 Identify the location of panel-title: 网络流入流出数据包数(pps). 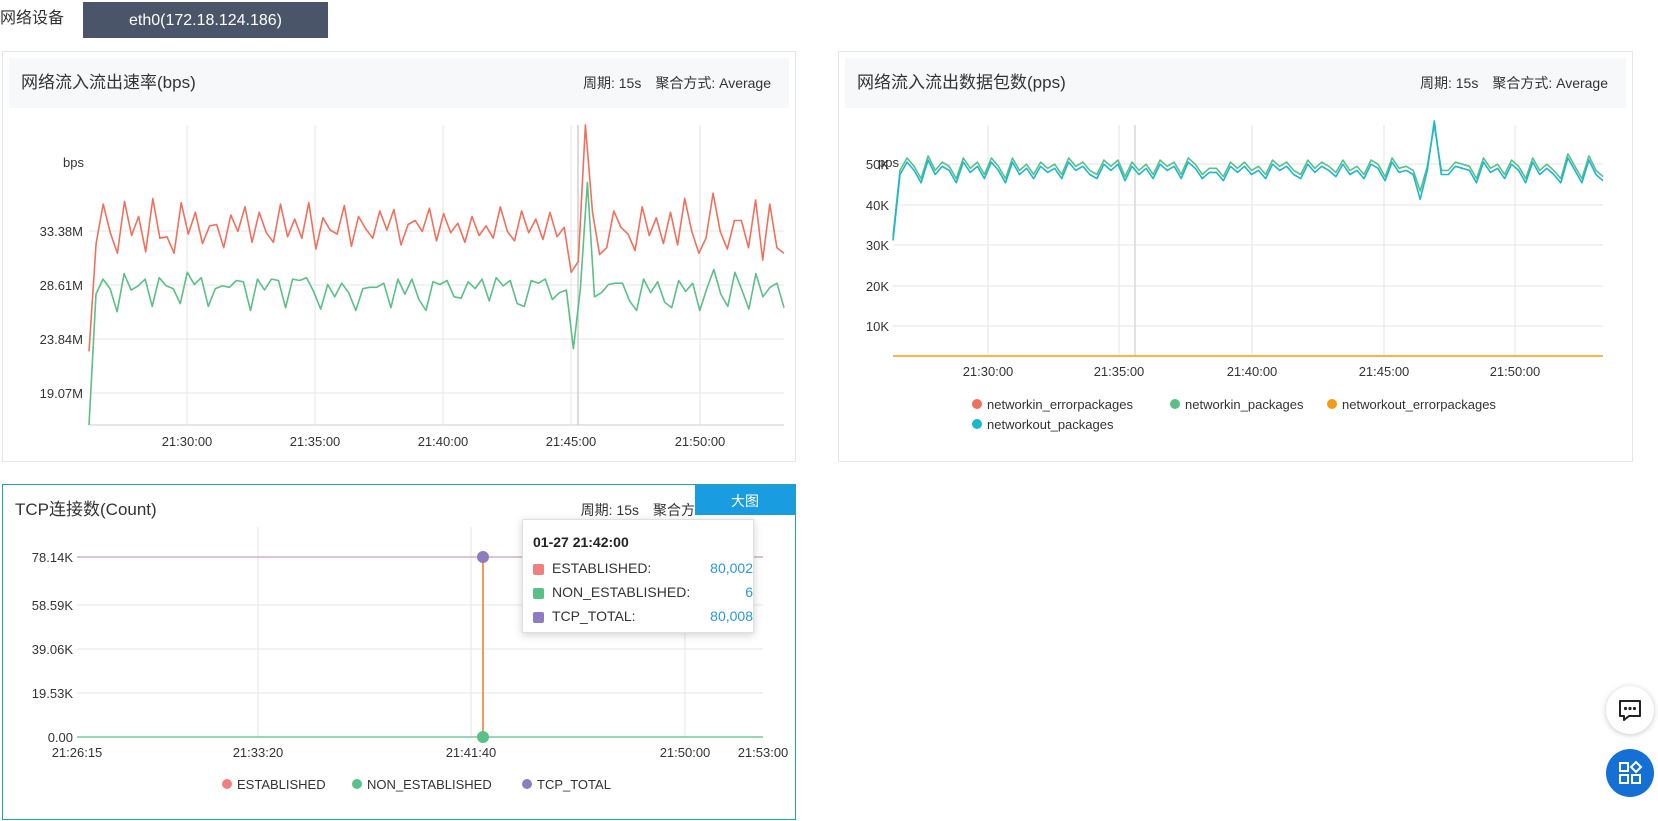
(961, 82).